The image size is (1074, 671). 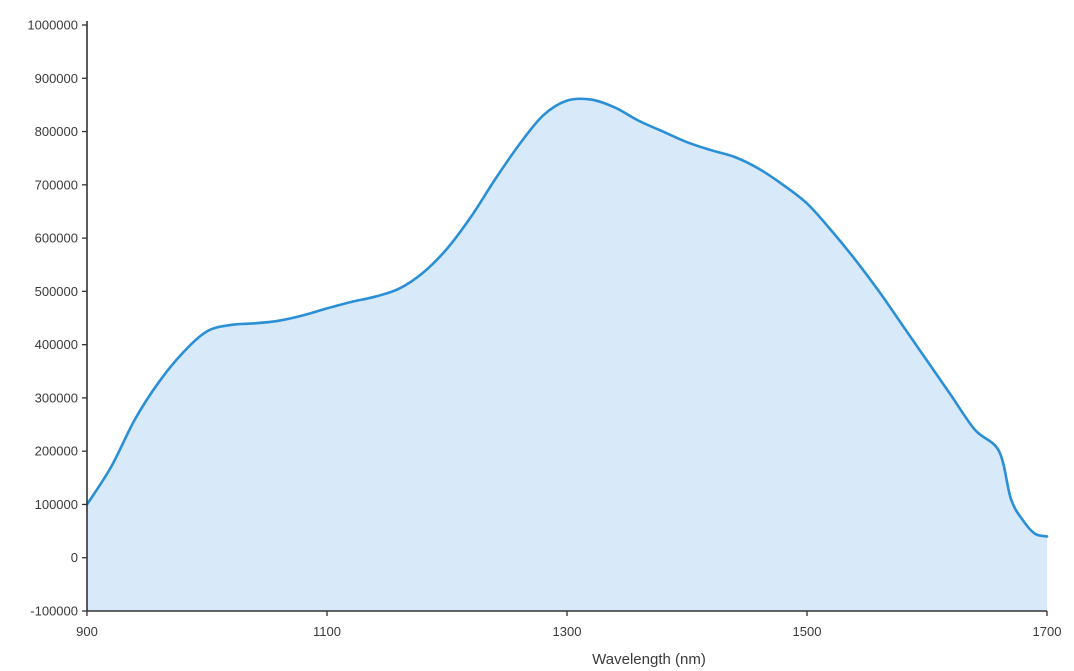 I want to click on y-tick-label: 800000, so click(x=56, y=131).